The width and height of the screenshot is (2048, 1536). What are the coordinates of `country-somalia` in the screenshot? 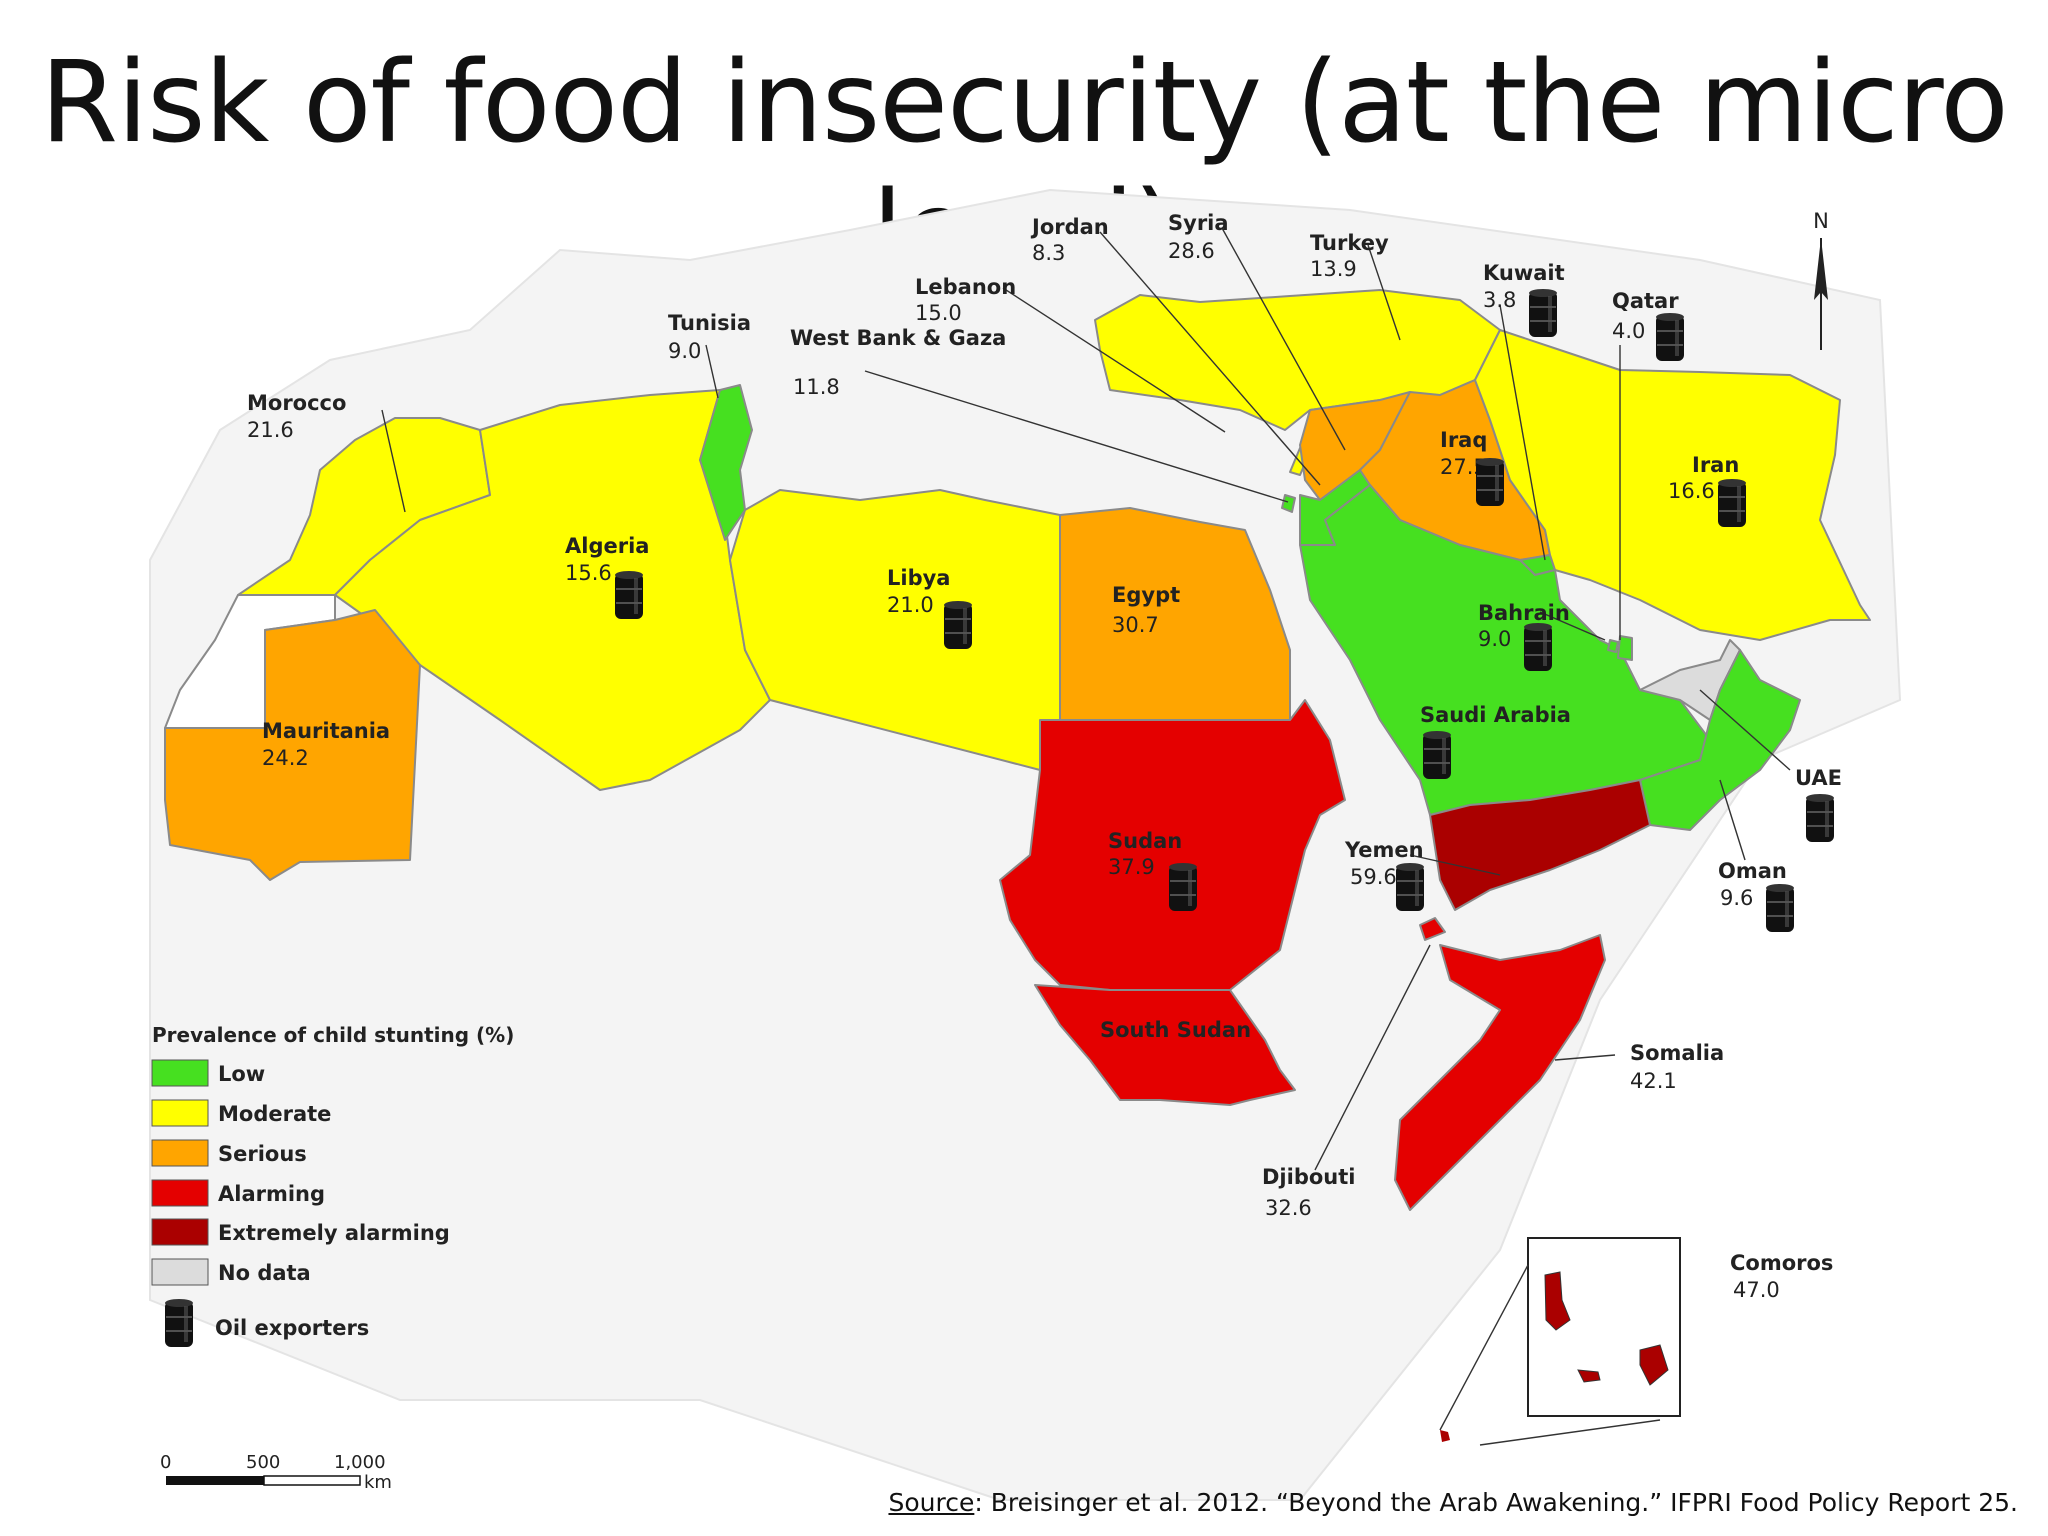 It's located at (1500, 1072).